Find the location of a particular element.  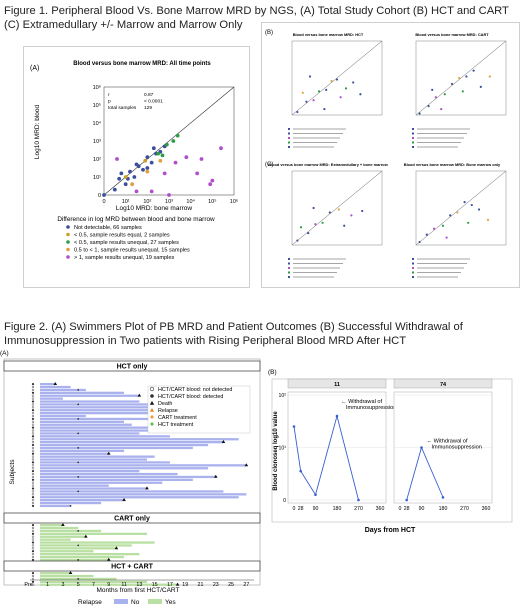

clonoseq-y-label: Blood clonoseq log10 value is located at coordinates (276, 451).